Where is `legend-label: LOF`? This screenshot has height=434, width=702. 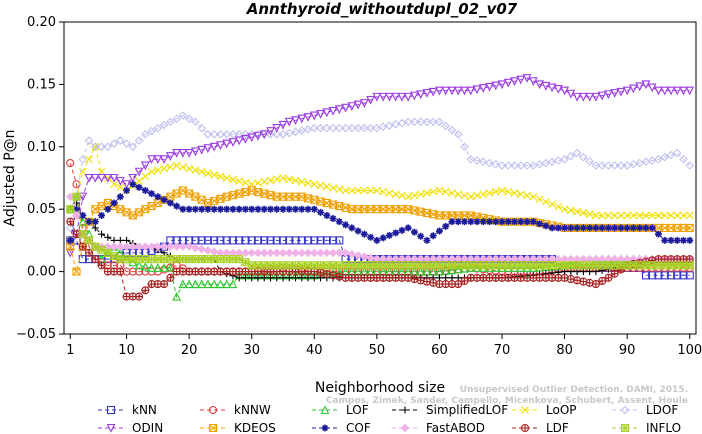
legend-label: LOF is located at coordinates (357, 410).